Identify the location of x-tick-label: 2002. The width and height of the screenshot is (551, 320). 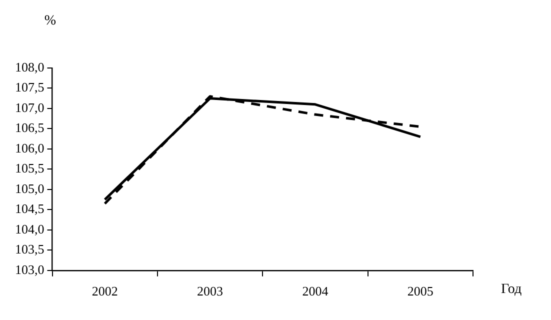
(105, 291).